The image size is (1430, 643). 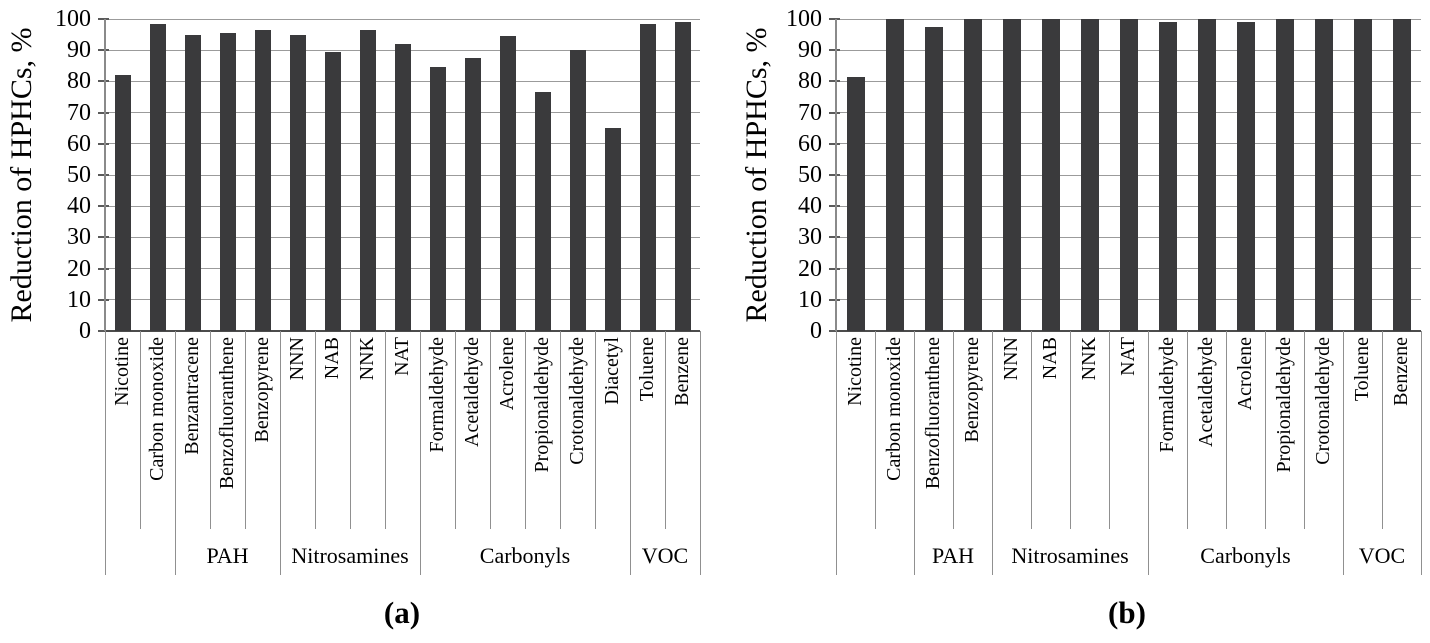 I want to click on category-label: NAT, so click(x=1128, y=356).